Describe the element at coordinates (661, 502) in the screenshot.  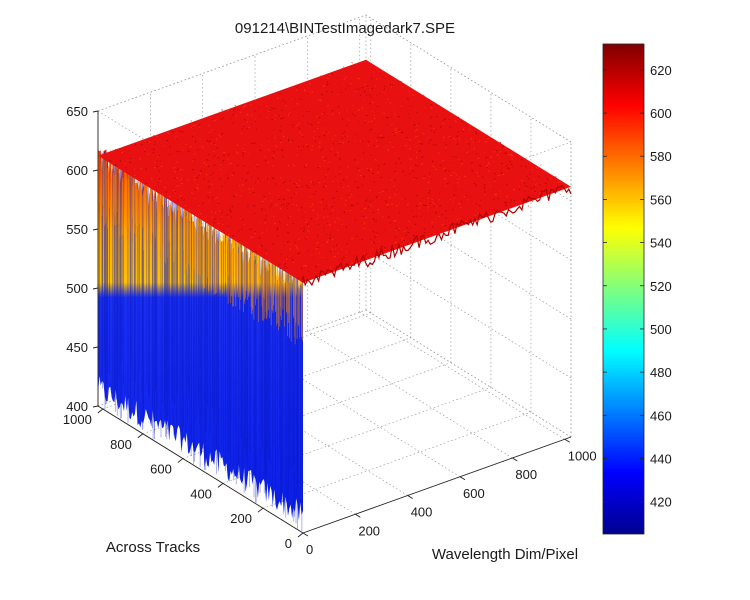
I see `colorbar-tick-label: 420` at that location.